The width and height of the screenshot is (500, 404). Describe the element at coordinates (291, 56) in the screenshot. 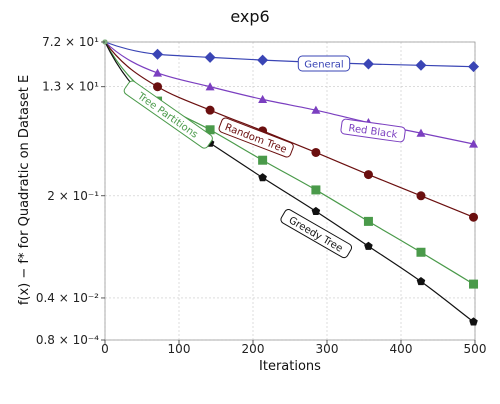

I see `series-general` at that location.